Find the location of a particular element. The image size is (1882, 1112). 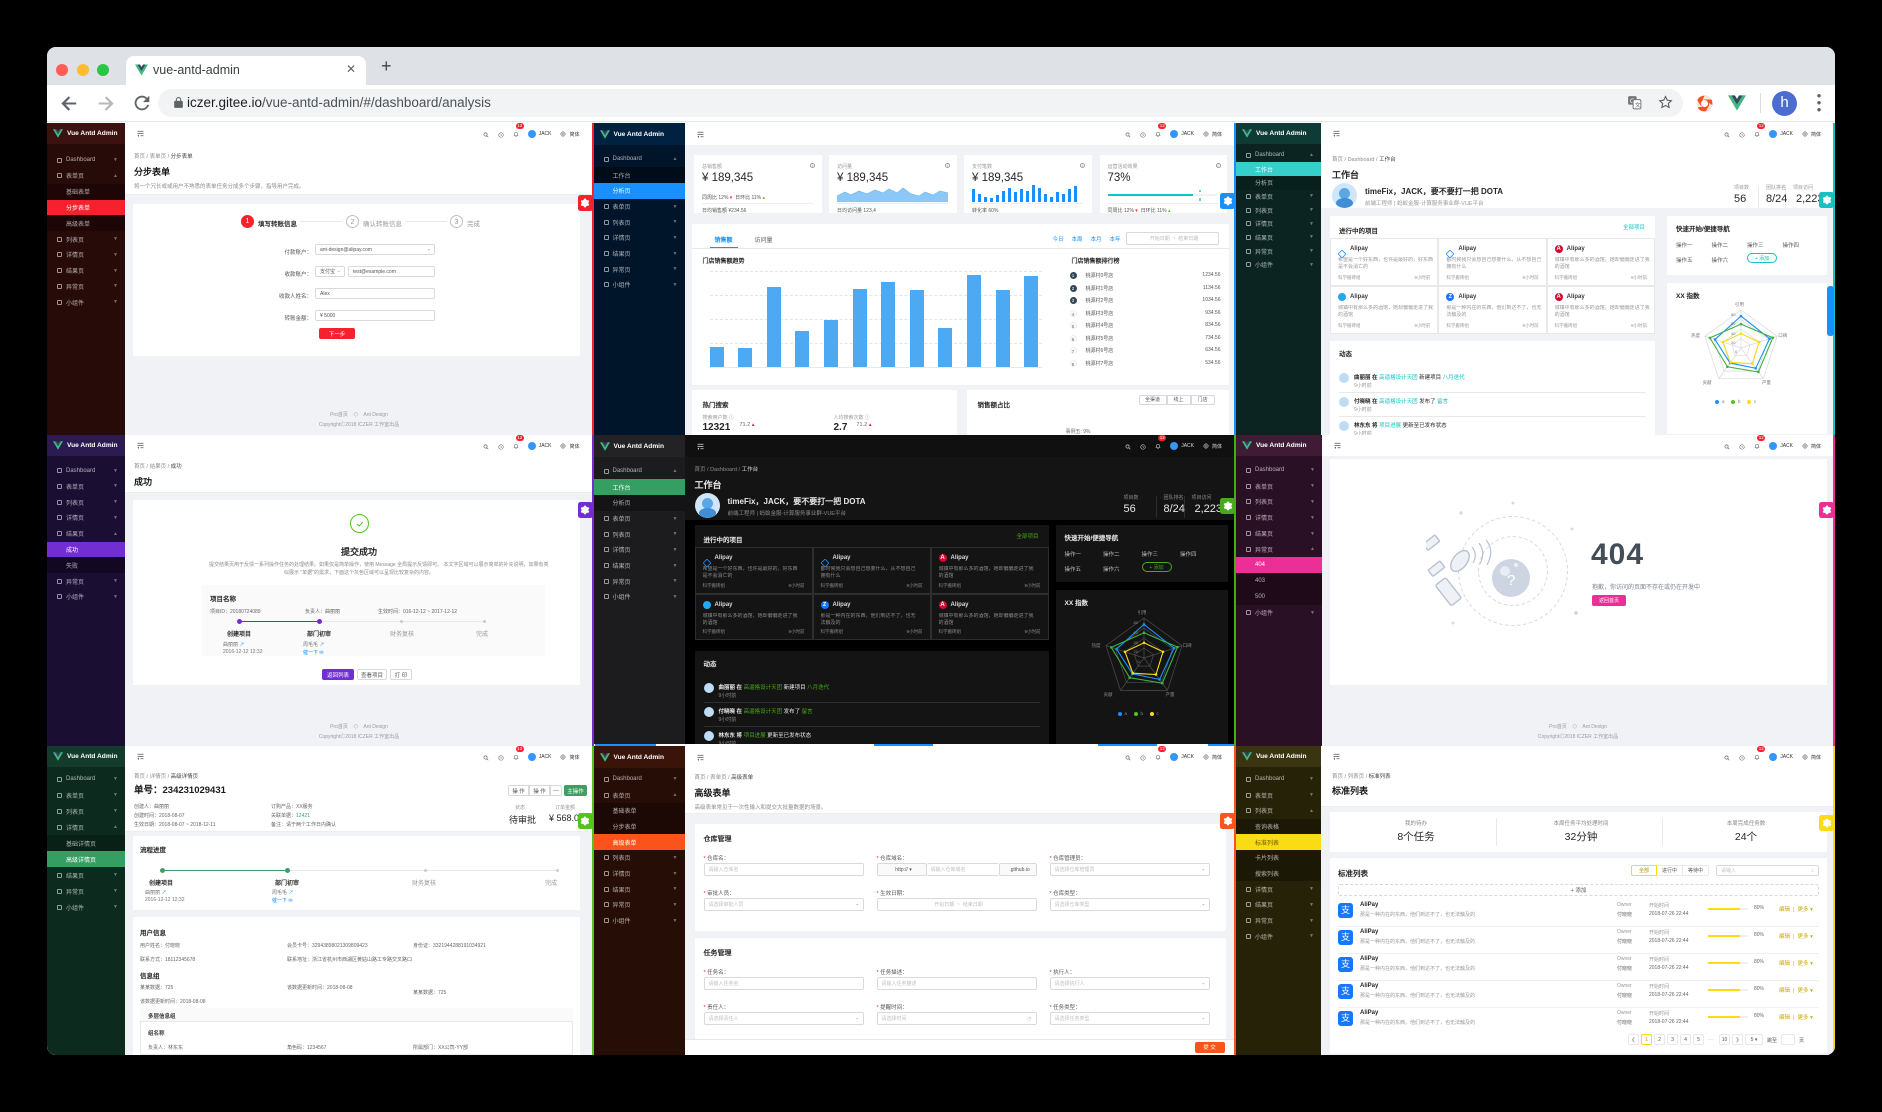

svg-text: 文 is located at coordinates (1638, 105).